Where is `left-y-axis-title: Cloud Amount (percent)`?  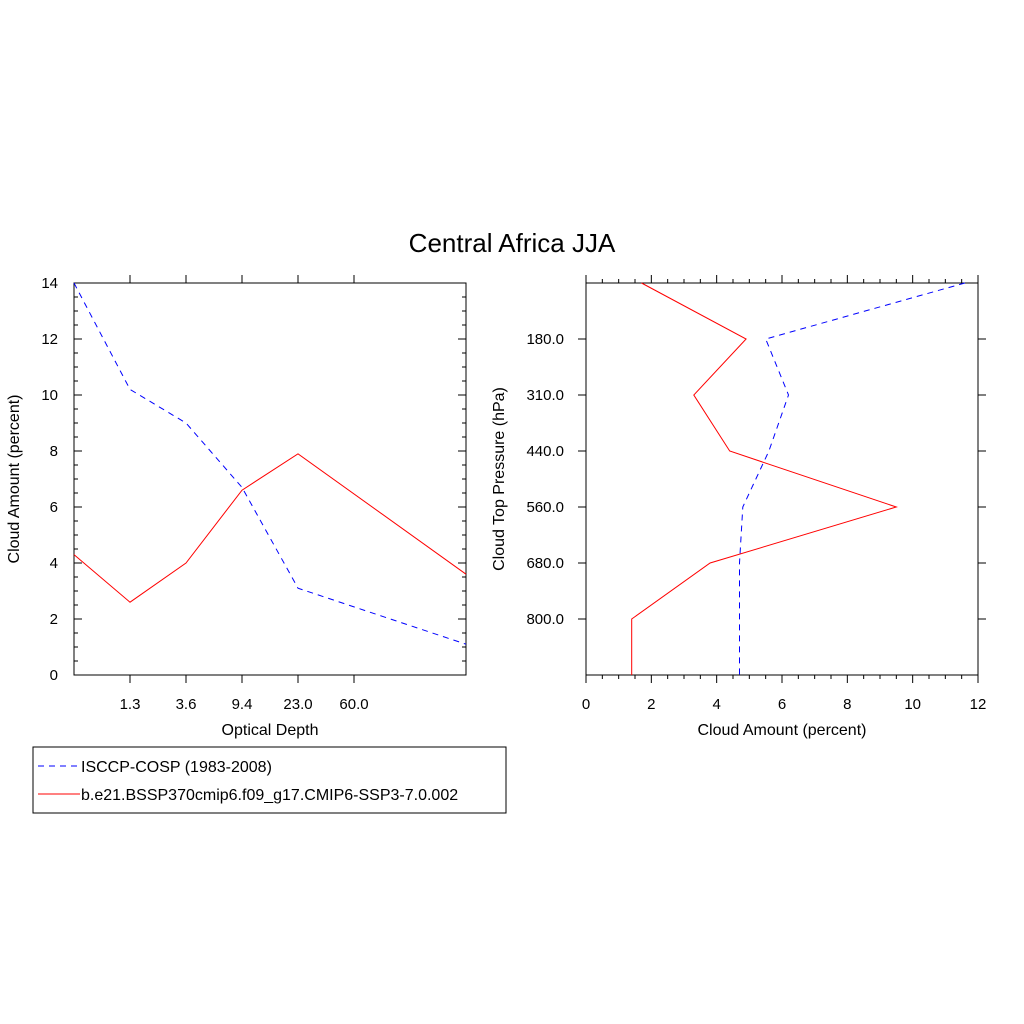 left-y-axis-title: Cloud Amount (percent) is located at coordinates (14, 479).